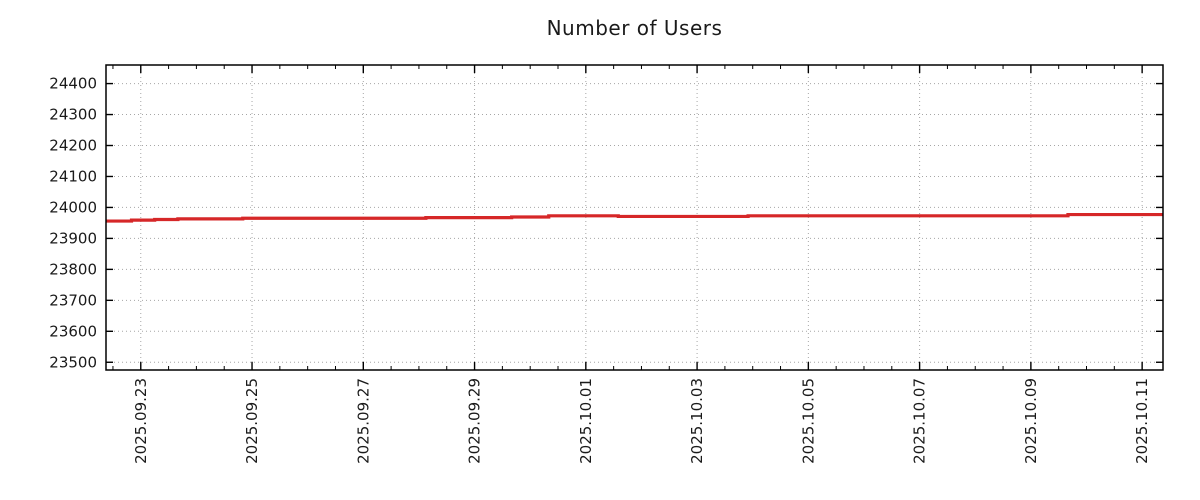 The height and width of the screenshot is (500, 1200). I want to click on y-tick-label: 24000, so click(73, 207).